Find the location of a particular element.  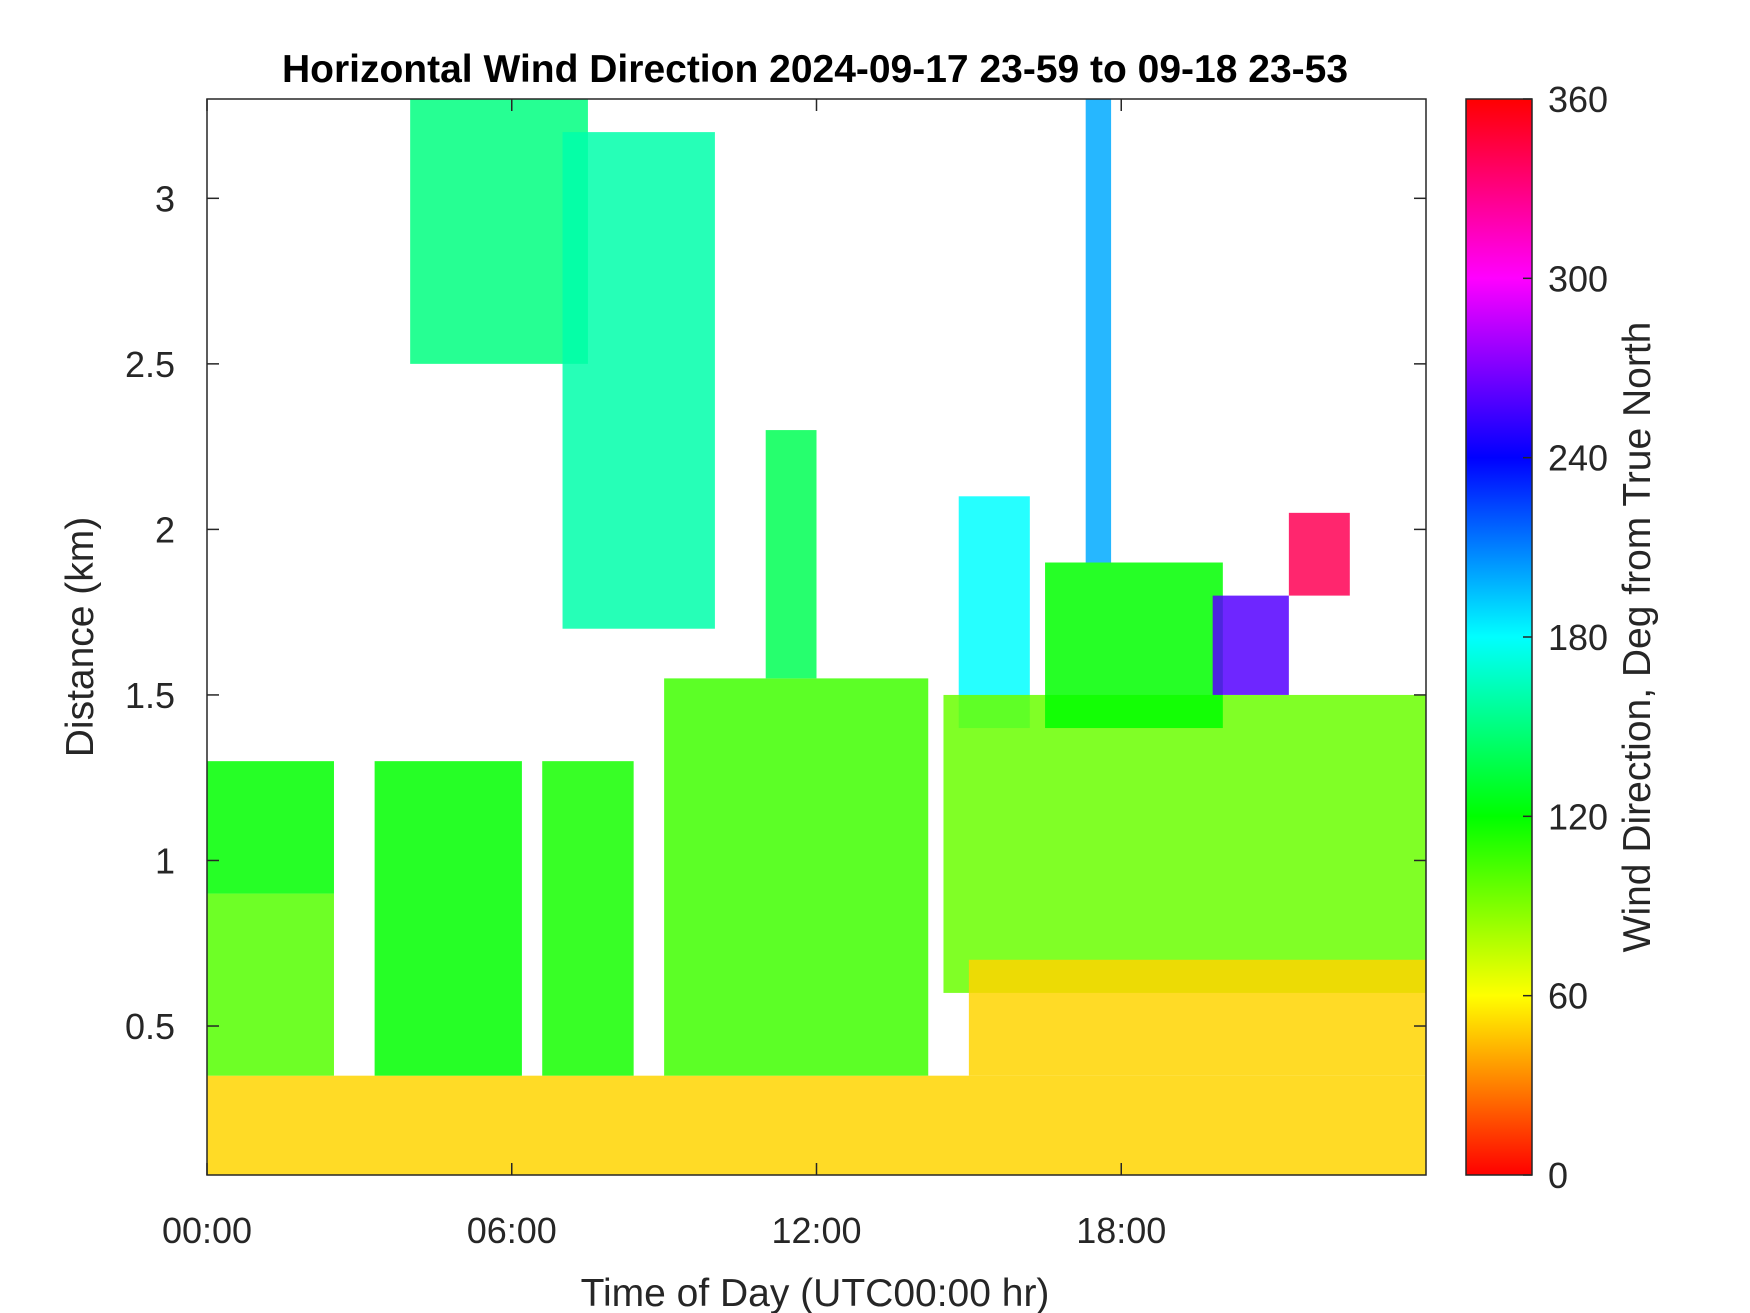

colorbar-tick-label: 60 is located at coordinates (1568, 996).